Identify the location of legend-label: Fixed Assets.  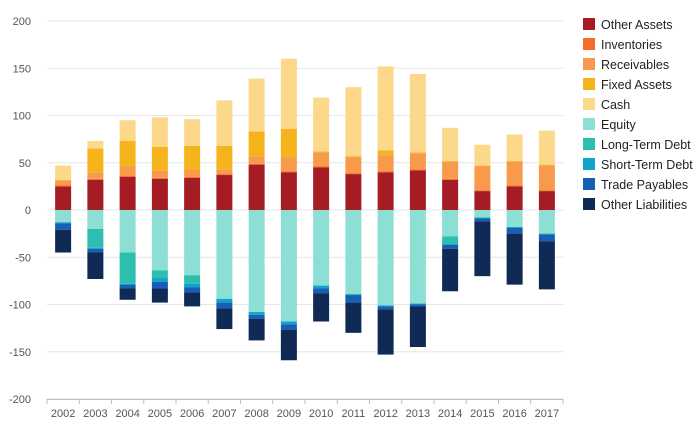
(636, 85).